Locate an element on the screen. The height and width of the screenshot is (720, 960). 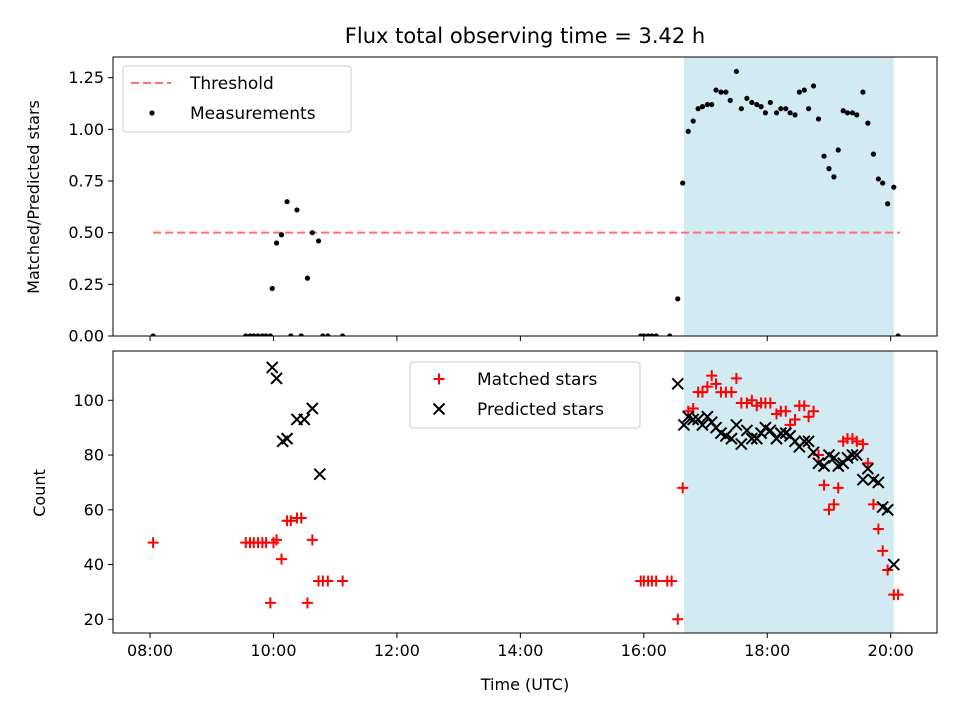
y-tick-label: 100 is located at coordinates (88, 400).